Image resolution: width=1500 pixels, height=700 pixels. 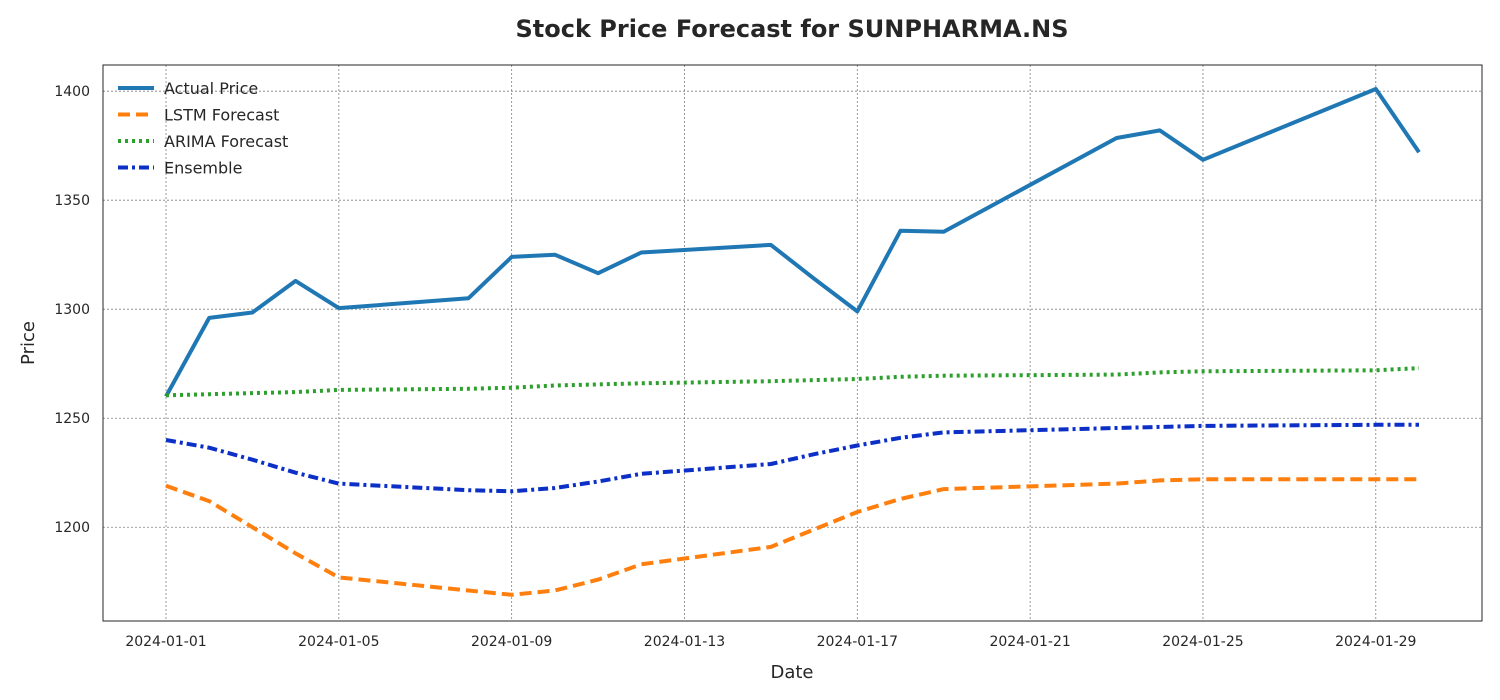 I want to click on series-line-ensemble, so click(x=792, y=458).